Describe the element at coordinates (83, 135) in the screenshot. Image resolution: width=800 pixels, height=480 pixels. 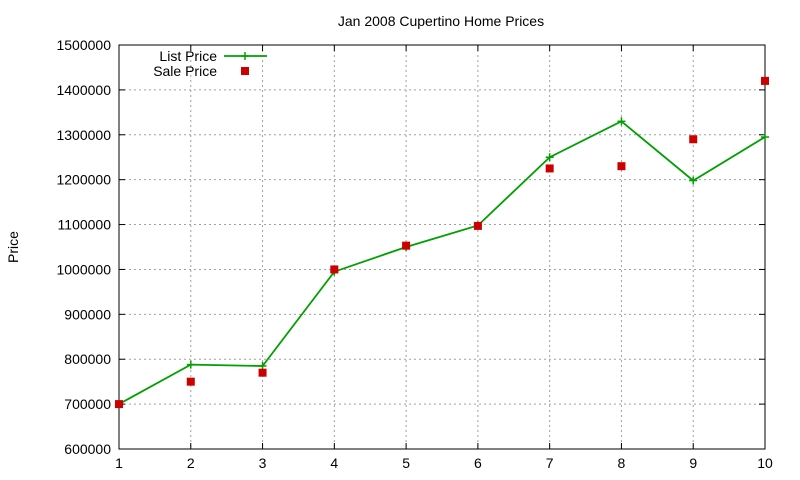
I see `y-tick-label: 1300000` at that location.